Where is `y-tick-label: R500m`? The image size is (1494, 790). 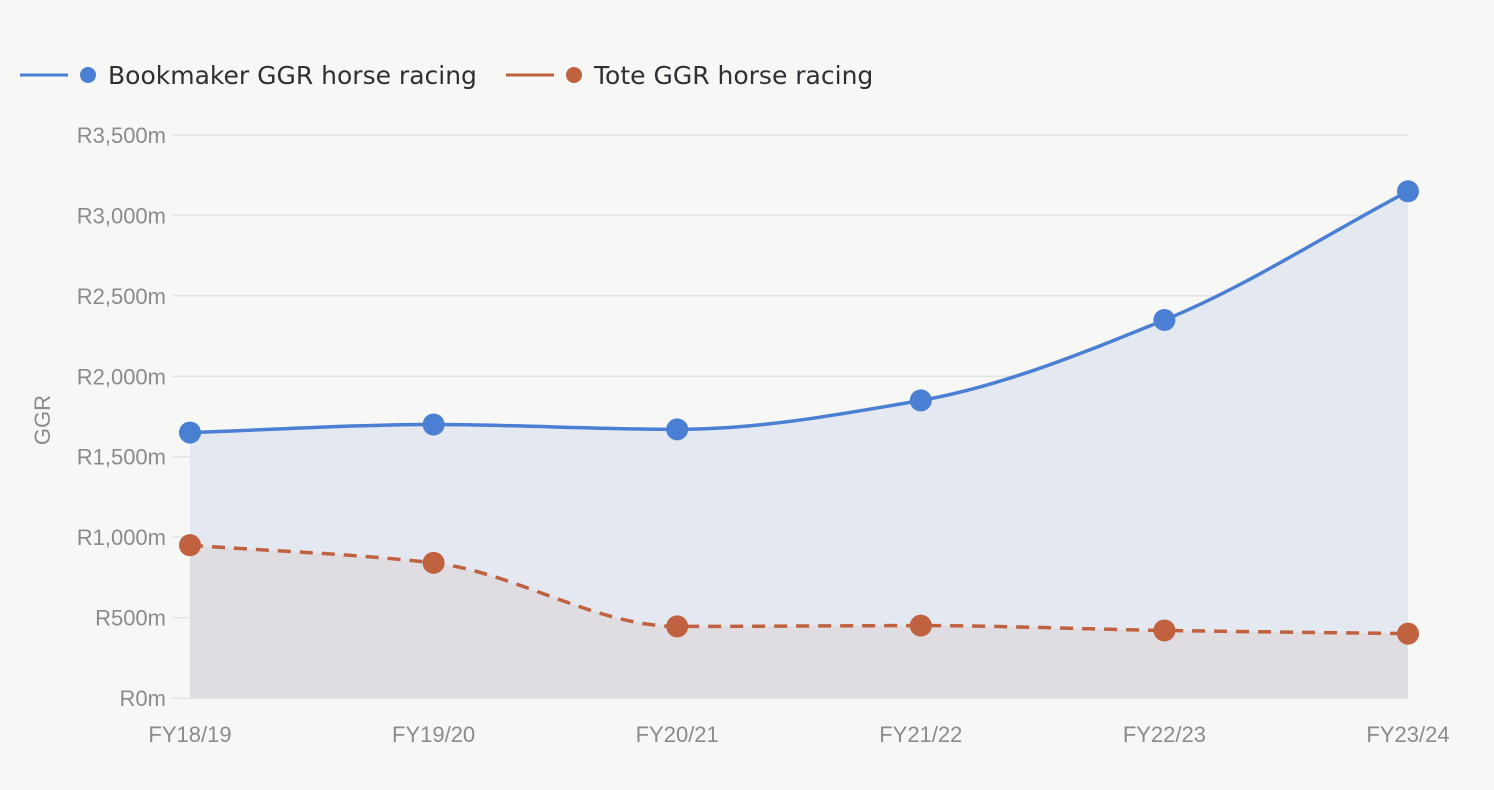
y-tick-label: R500m is located at coordinates (130, 618).